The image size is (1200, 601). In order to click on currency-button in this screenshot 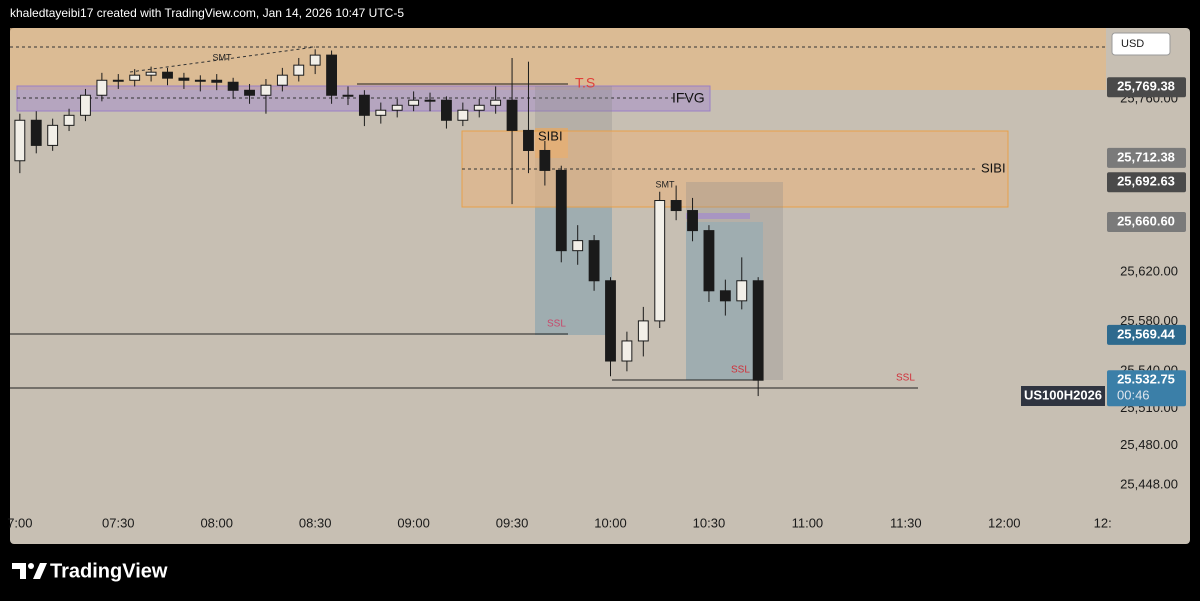, I will do `click(1141, 44)`.